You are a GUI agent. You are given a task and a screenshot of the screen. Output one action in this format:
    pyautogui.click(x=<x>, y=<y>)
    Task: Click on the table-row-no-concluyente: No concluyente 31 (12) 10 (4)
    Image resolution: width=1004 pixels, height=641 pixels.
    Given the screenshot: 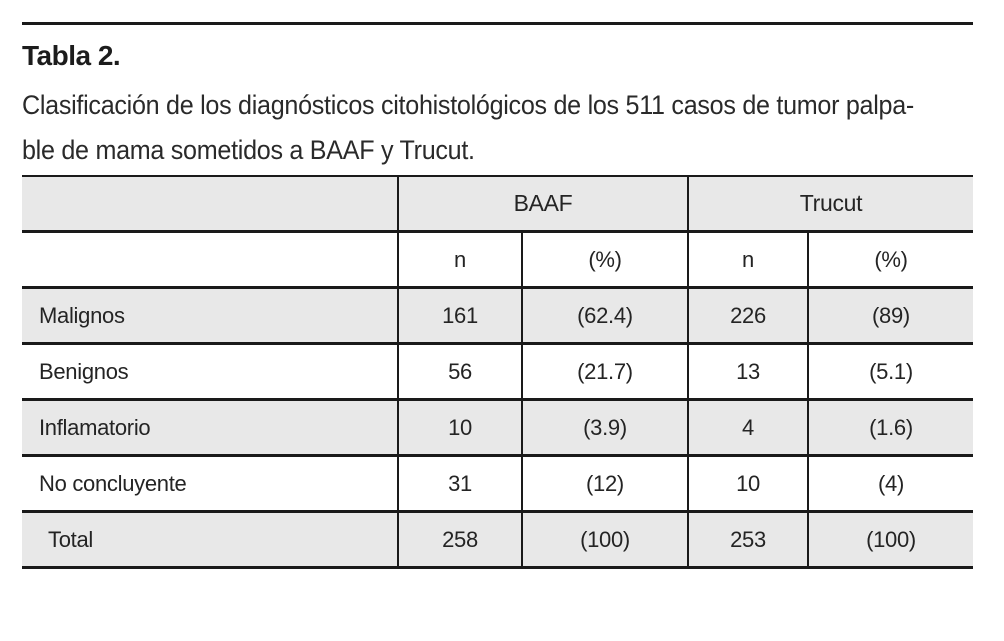 What is the action you would take?
    pyautogui.click(x=497, y=483)
    